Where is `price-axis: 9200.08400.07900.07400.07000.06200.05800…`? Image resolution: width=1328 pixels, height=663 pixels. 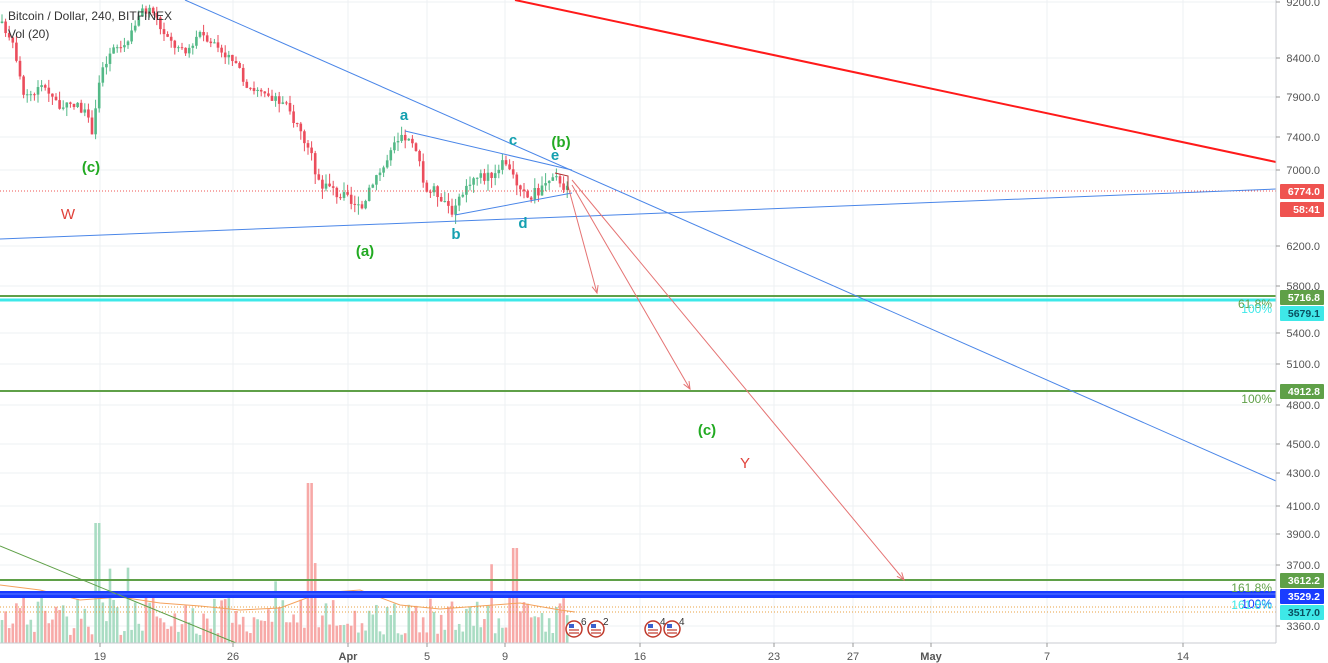
price-axis: 9200.08400.07900.07400.07000.06200.05800… is located at coordinates (1297, 321).